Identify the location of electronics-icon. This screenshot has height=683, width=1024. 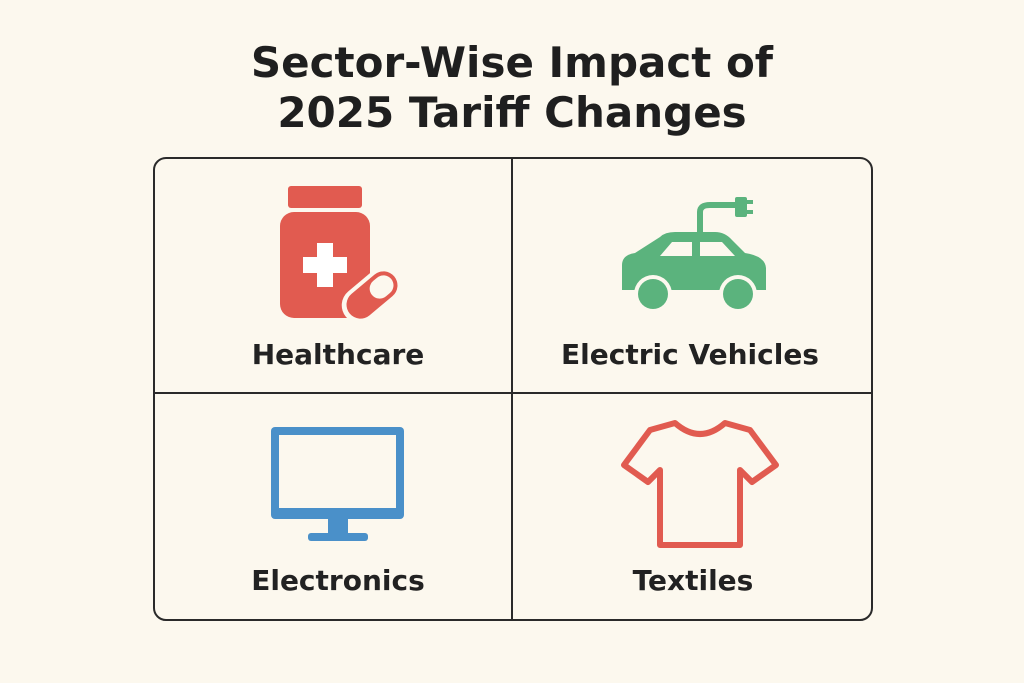
(337, 484).